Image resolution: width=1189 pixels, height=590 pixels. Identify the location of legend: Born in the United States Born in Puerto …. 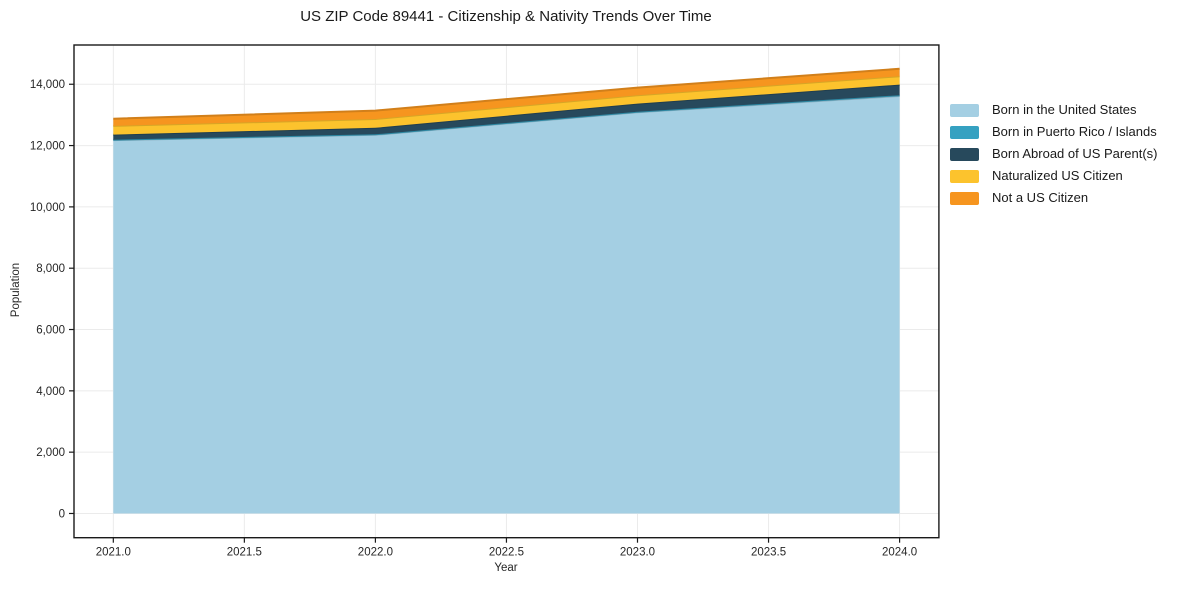
(1053, 154).